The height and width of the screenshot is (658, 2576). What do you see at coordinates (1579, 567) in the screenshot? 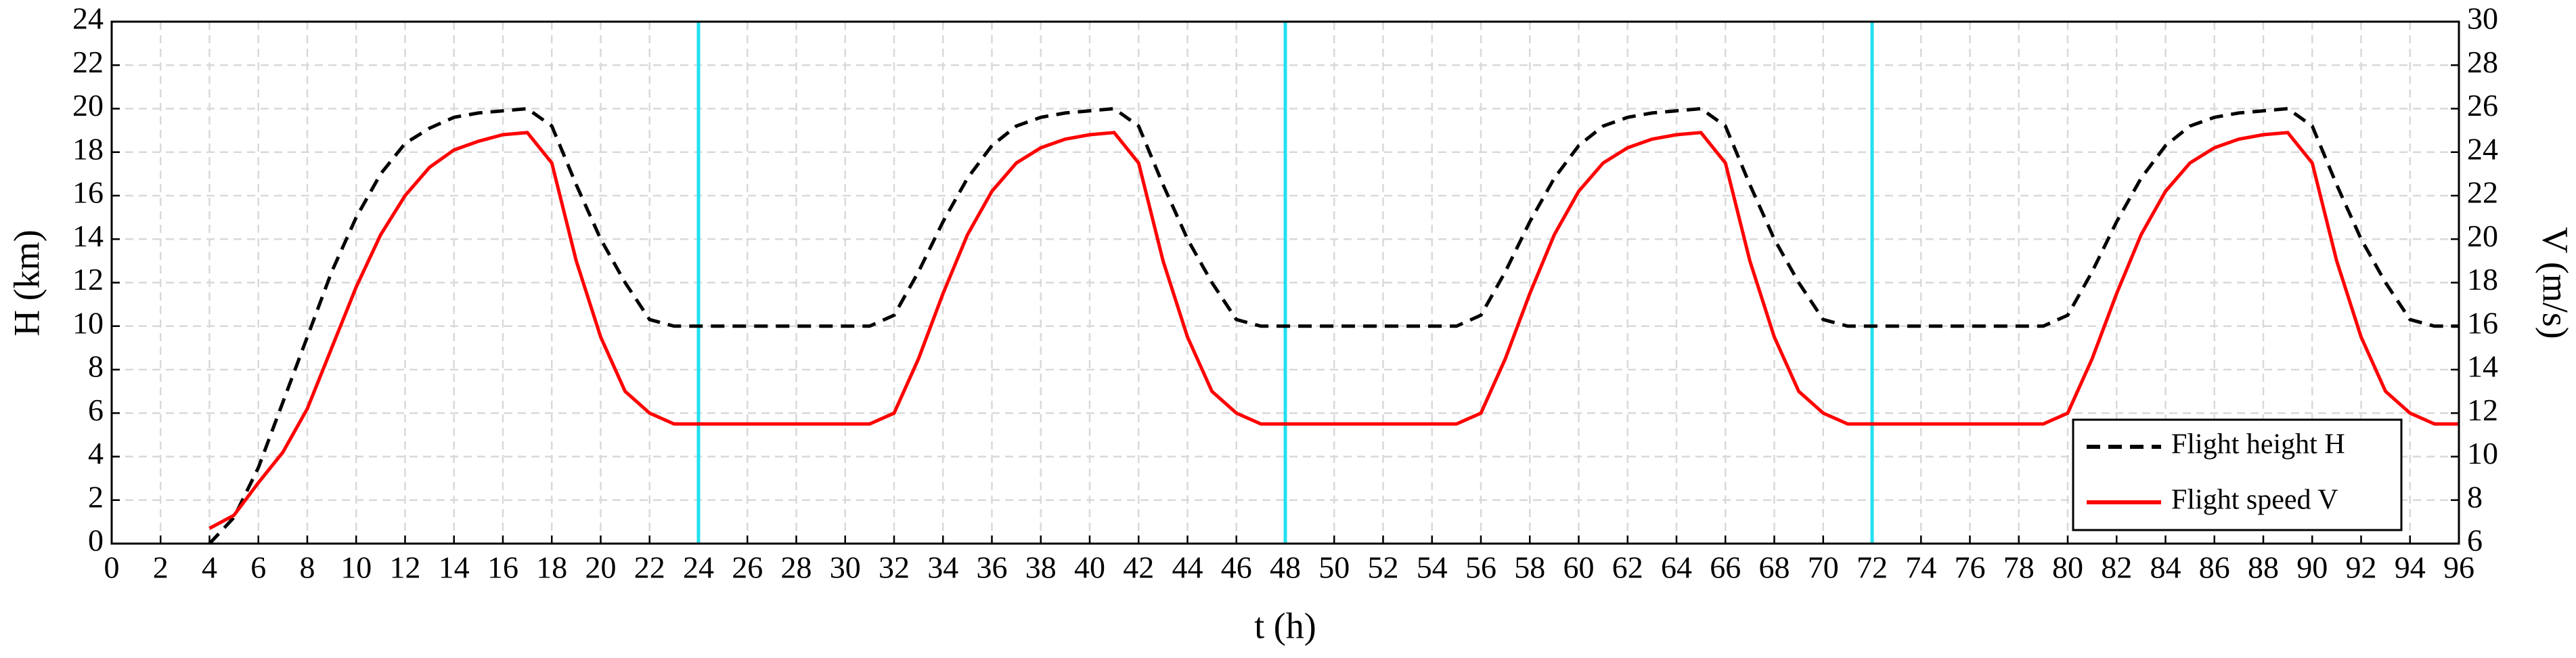
I see `x-tick-label: 60` at bounding box center [1579, 567].